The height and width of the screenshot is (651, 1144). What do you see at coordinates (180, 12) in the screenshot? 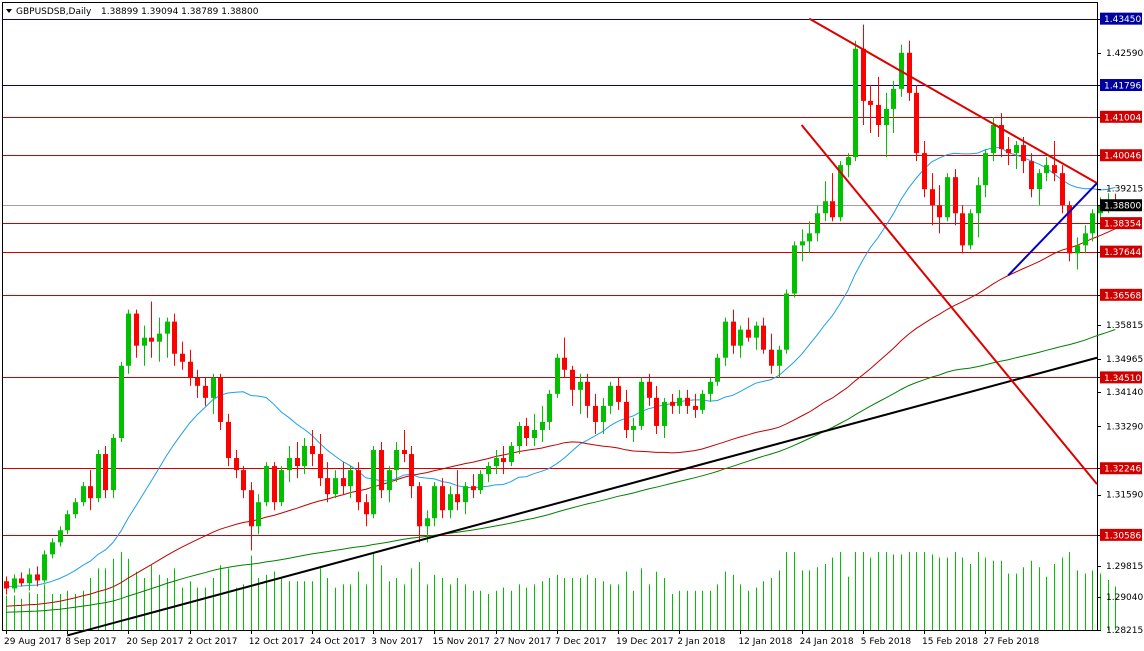
I see `ohlc-label: 1.38899 1.39094 1.38789 1.38800` at bounding box center [180, 12].